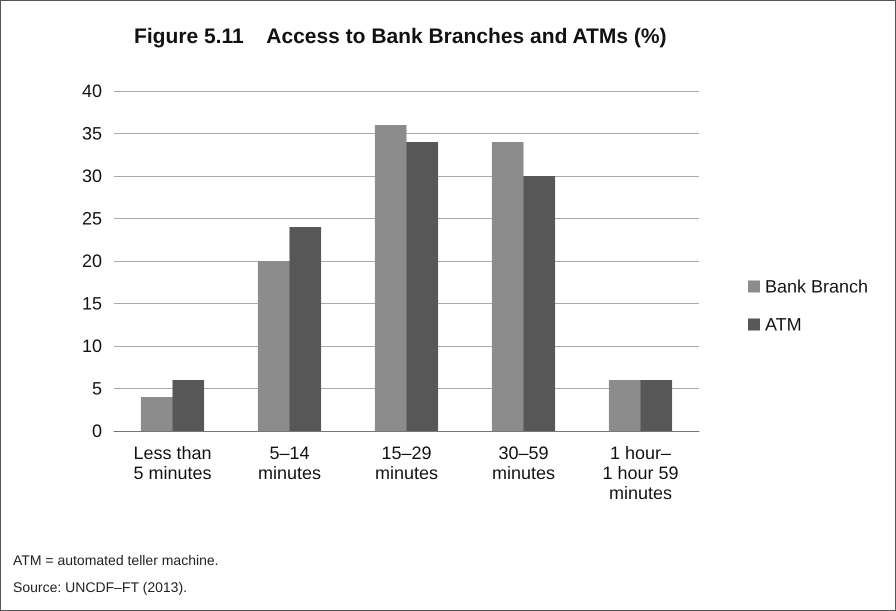 The image size is (896, 611). I want to click on x-tick-label: 1 hour– 1 hour 59 minutes, so click(640, 473).